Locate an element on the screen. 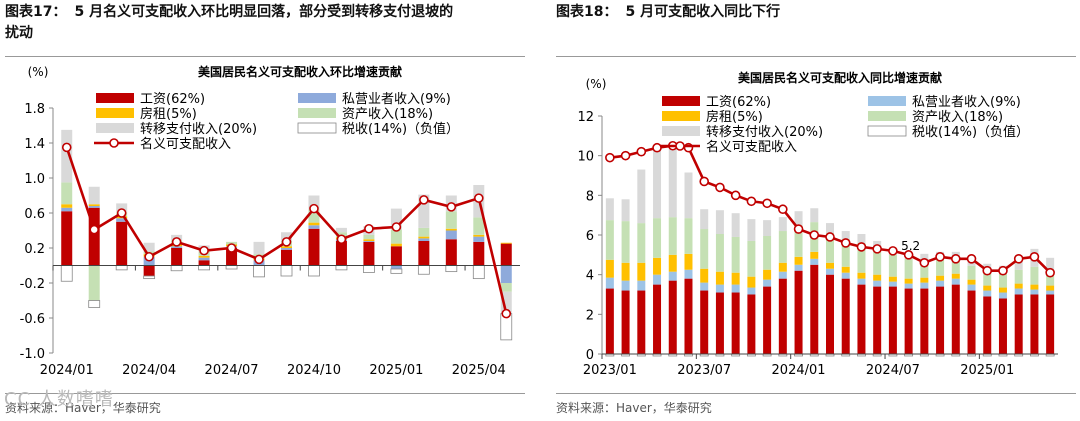  right-x-tick-label: 2023/01 is located at coordinates (610, 370).